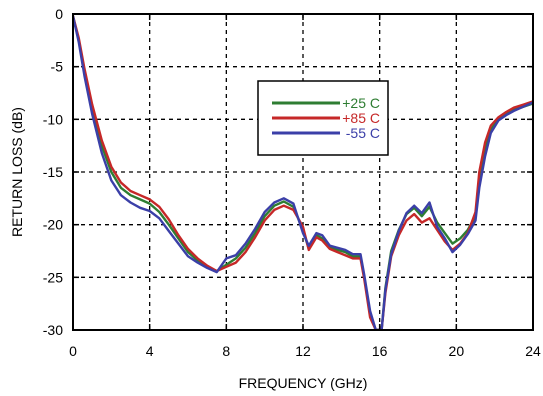 This screenshot has height=396, width=543. Describe the element at coordinates (380, 351) in the screenshot. I see `x-tick-label: 16` at that location.